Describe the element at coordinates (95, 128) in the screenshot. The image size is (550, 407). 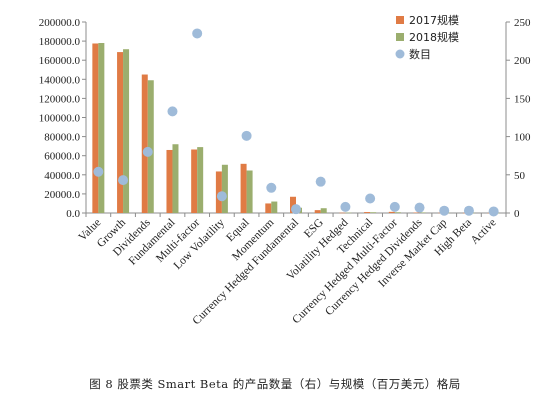
I see `bar-2017-value` at that location.